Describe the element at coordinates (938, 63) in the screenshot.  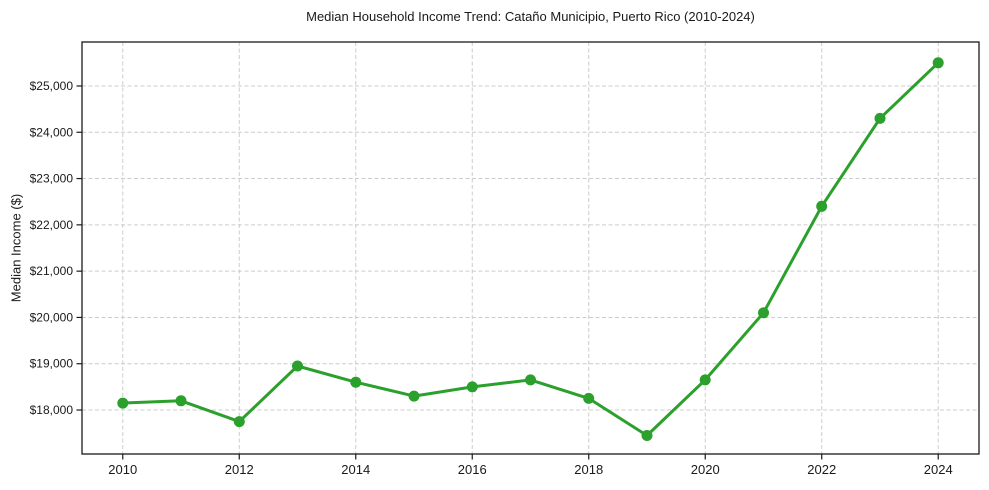
I see `data-point-2024` at that location.